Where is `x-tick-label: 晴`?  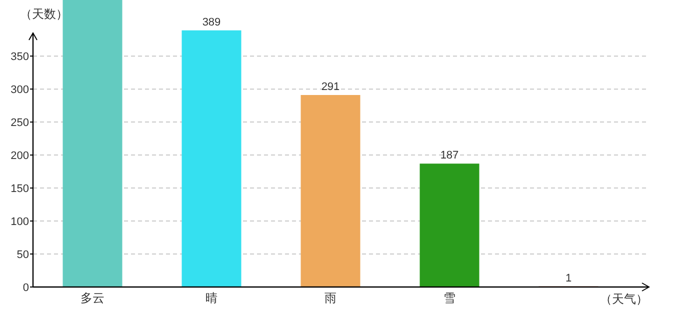
x-tick-label: 晴 is located at coordinates (212, 298).